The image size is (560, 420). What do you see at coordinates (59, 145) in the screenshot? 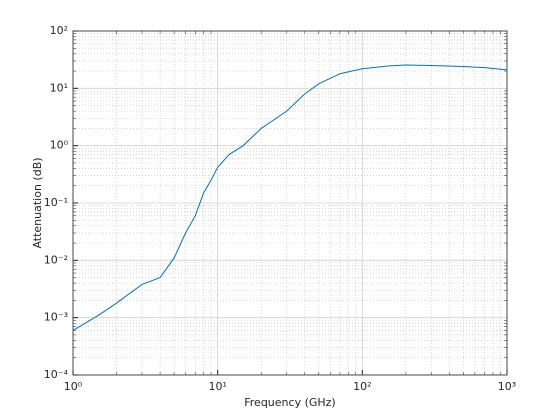
I see `y-tick-label: 10⁰` at bounding box center [59, 145].